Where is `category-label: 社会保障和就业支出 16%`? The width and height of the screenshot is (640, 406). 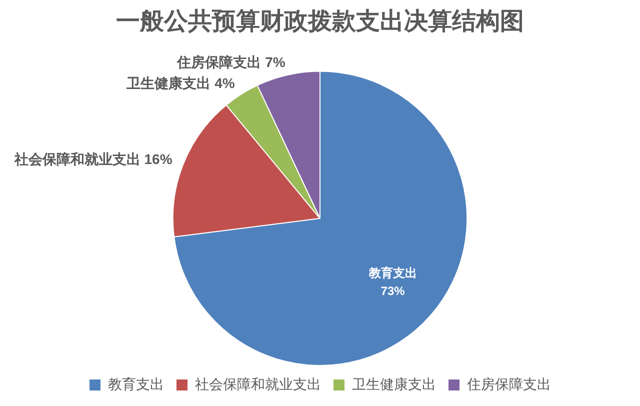
category-label: 社会保障和就业支出 16% is located at coordinates (93, 158).